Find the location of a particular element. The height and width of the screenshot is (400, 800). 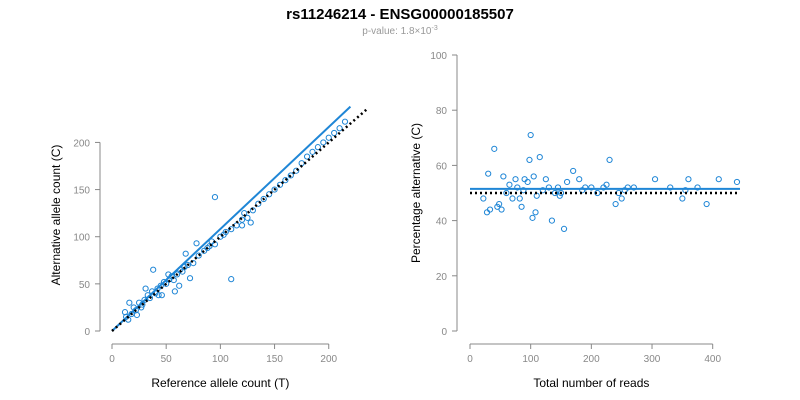

y-tick-label: 200 is located at coordinates (81, 143).